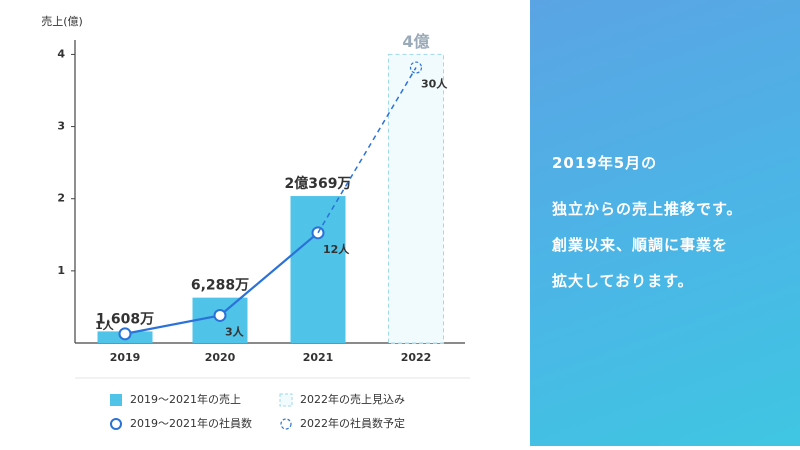 The width and height of the screenshot is (800, 450). What do you see at coordinates (318, 183) in the screenshot?
I see `bar-value-label: 2億369万` at bounding box center [318, 183].